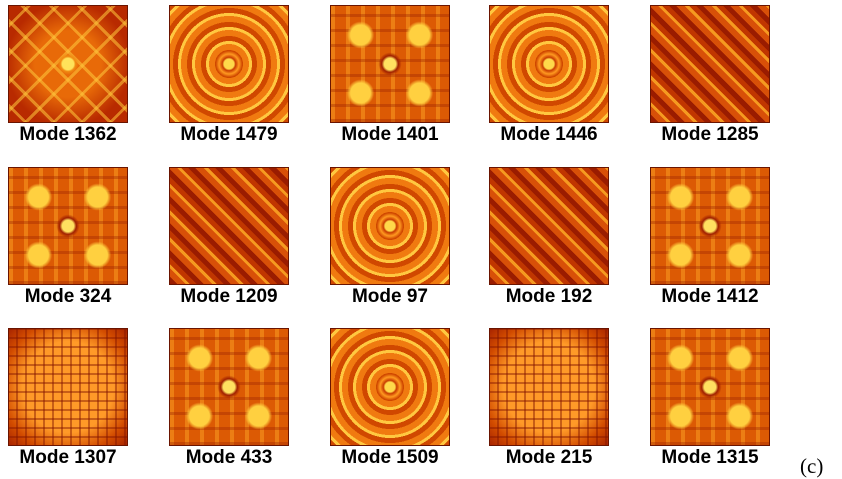 Image resolution: width=842 pixels, height=479 pixels. What do you see at coordinates (390, 457) in the screenshot?
I see `mode-label: Mode 1509` at bounding box center [390, 457].